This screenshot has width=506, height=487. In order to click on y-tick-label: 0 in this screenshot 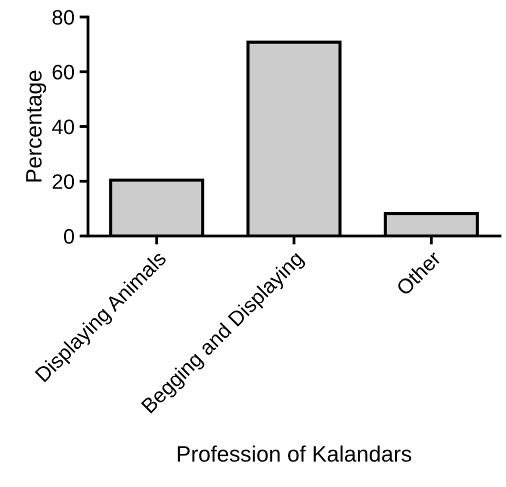, I will do `click(69, 236)`.